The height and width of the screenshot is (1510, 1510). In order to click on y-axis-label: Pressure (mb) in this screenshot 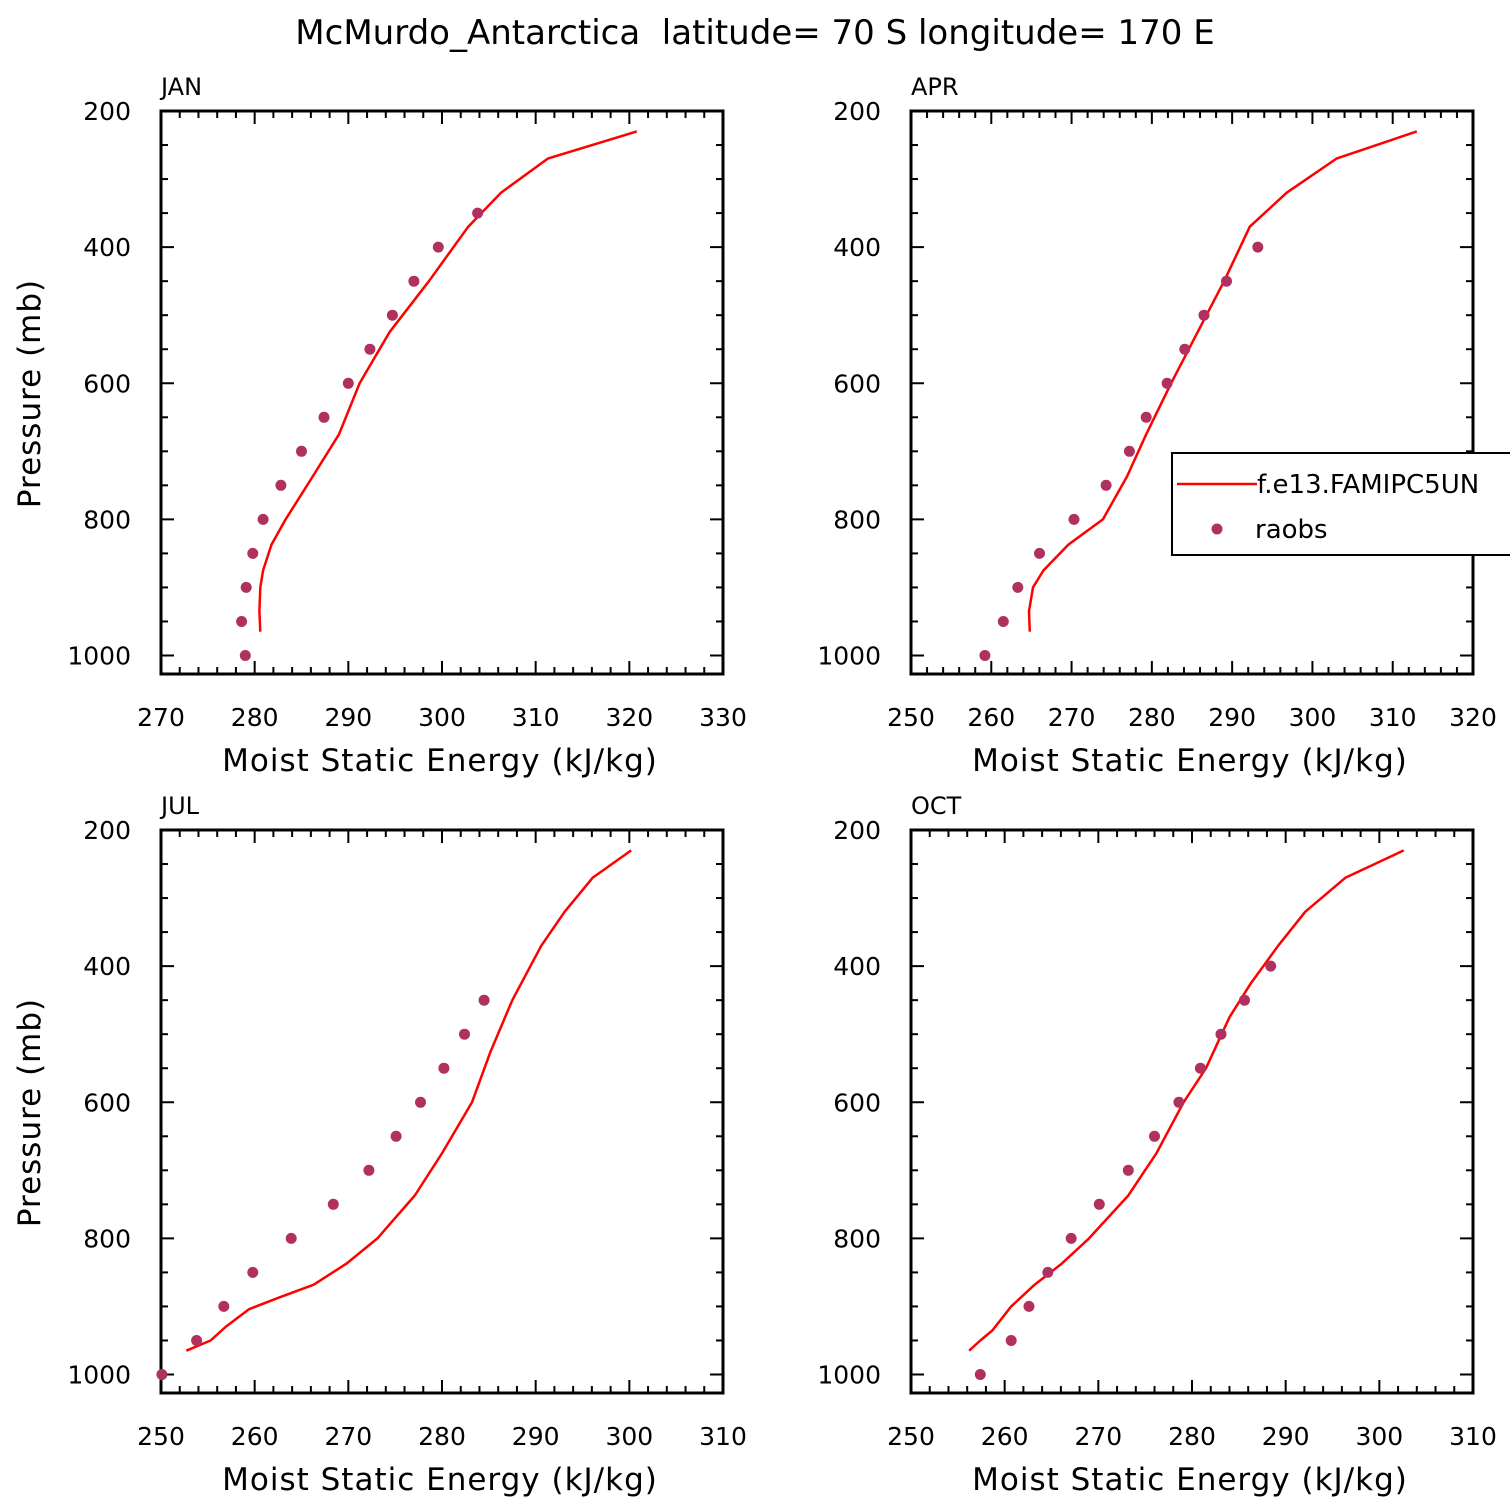, I will do `click(30, 393)`.